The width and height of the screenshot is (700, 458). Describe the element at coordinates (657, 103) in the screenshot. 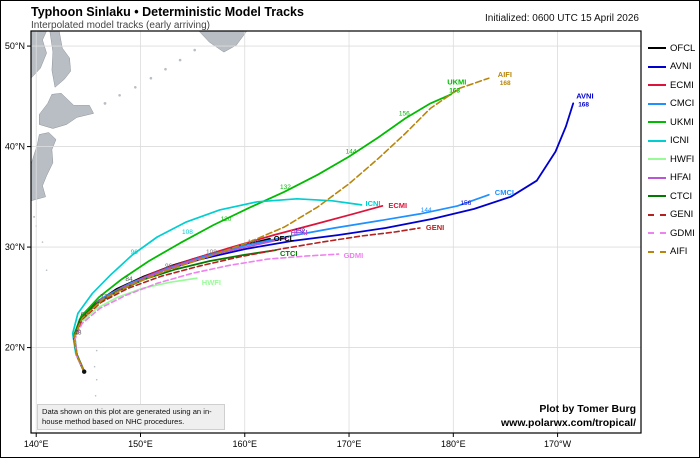

I see `legend-swatch-cmci` at that location.